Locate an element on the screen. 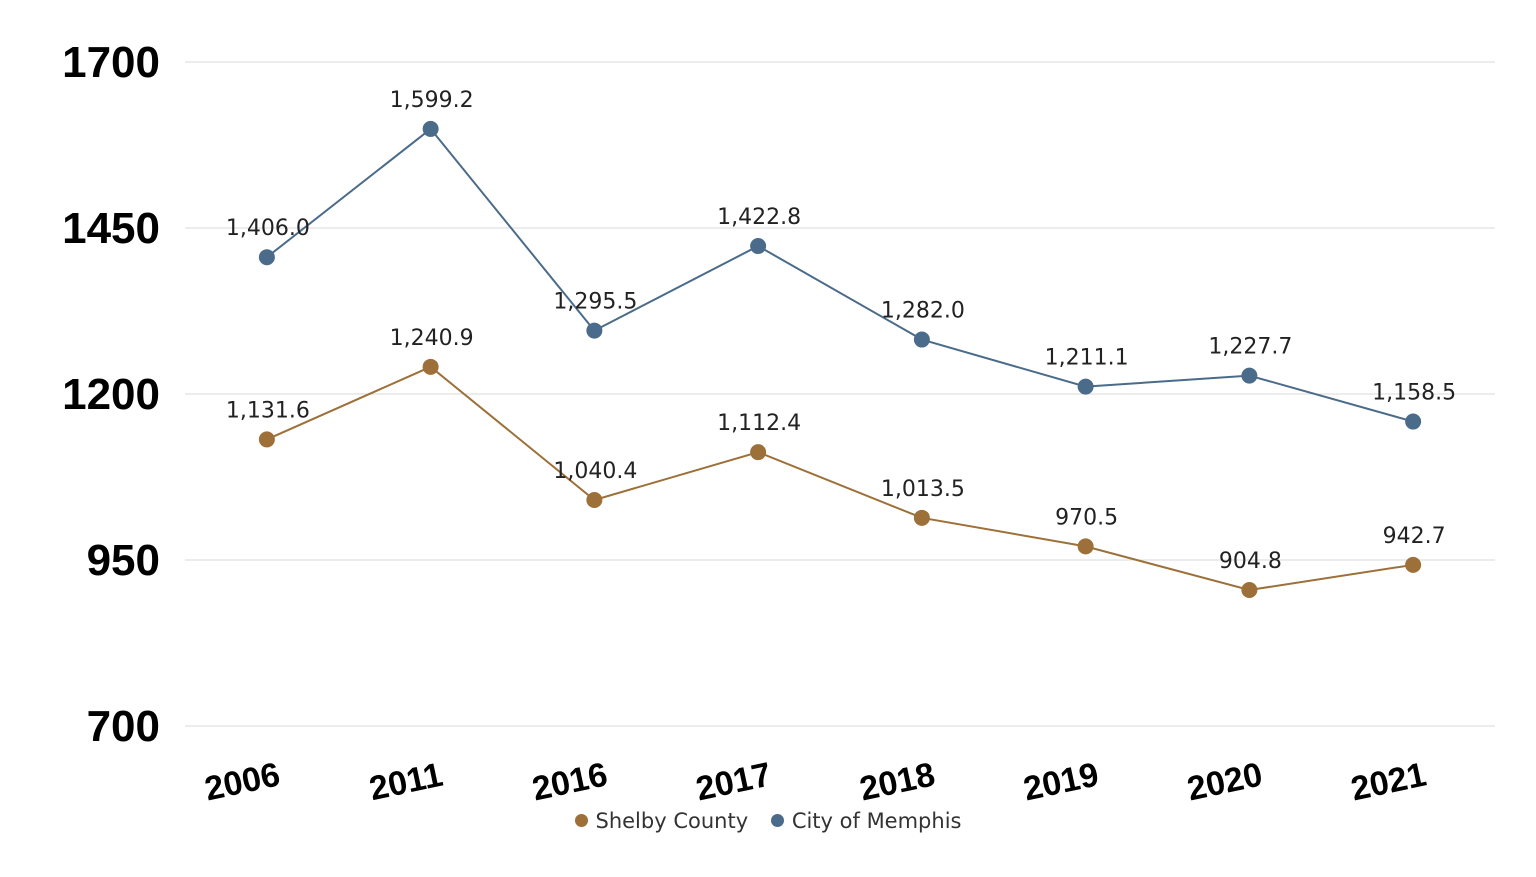 This screenshot has height=877, width=1536. legend-item-city-of-memphis: City of Memphis is located at coordinates (866, 821).